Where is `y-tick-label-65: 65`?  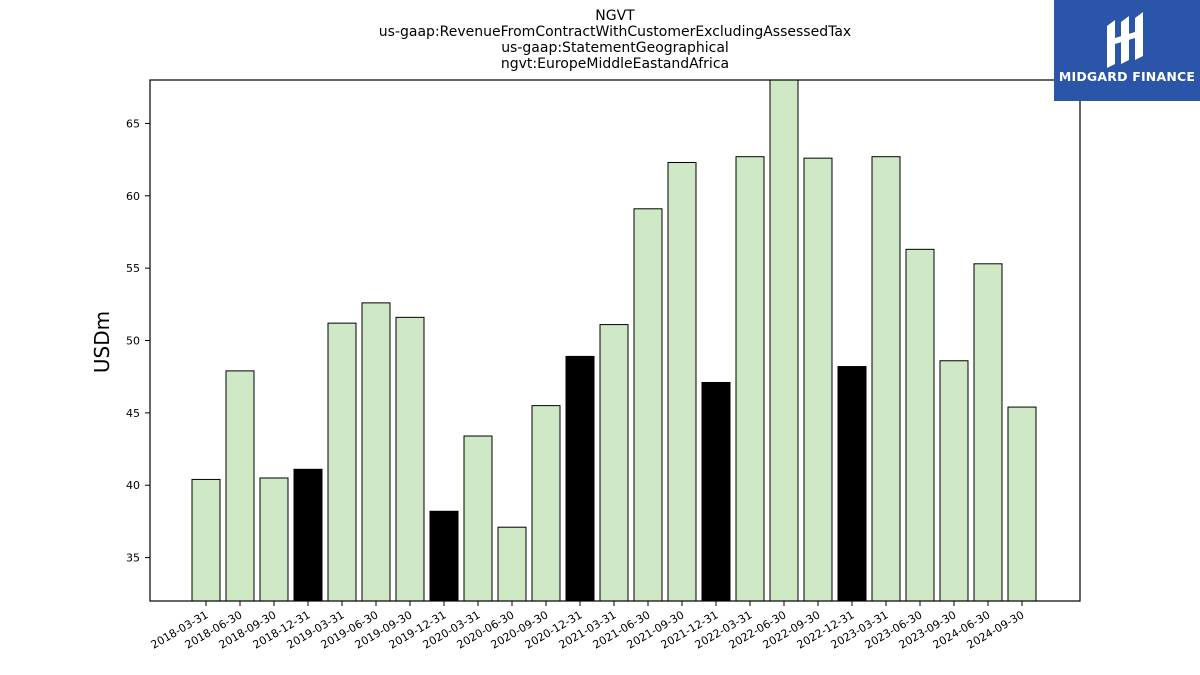
y-tick-label-65: 65 is located at coordinates (133, 123).